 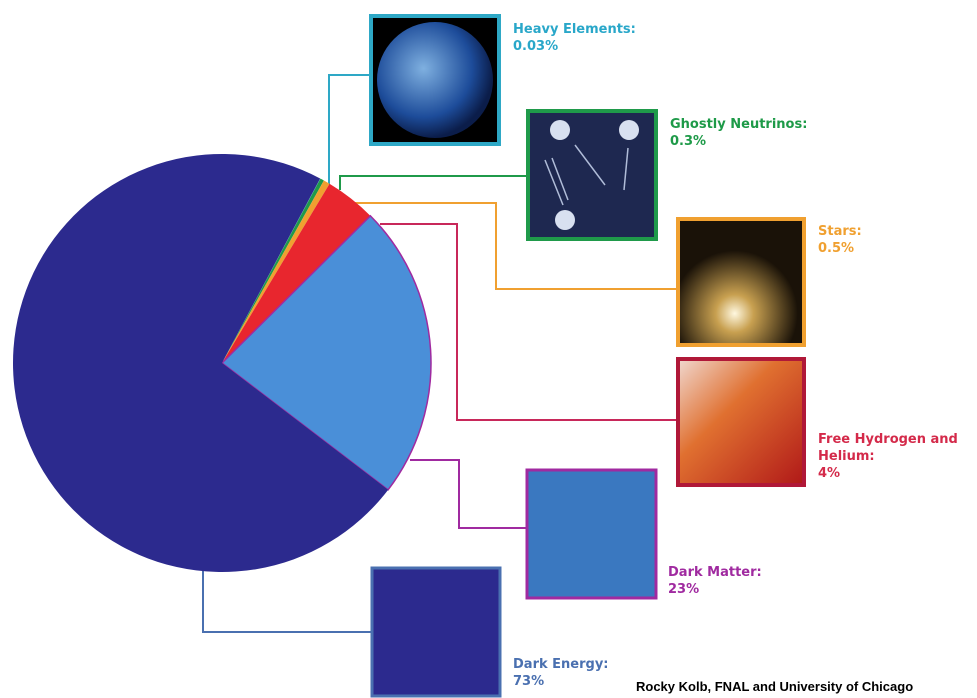 What do you see at coordinates (536, 46) in the screenshot?
I see `slice-value-label: 0.03%` at bounding box center [536, 46].